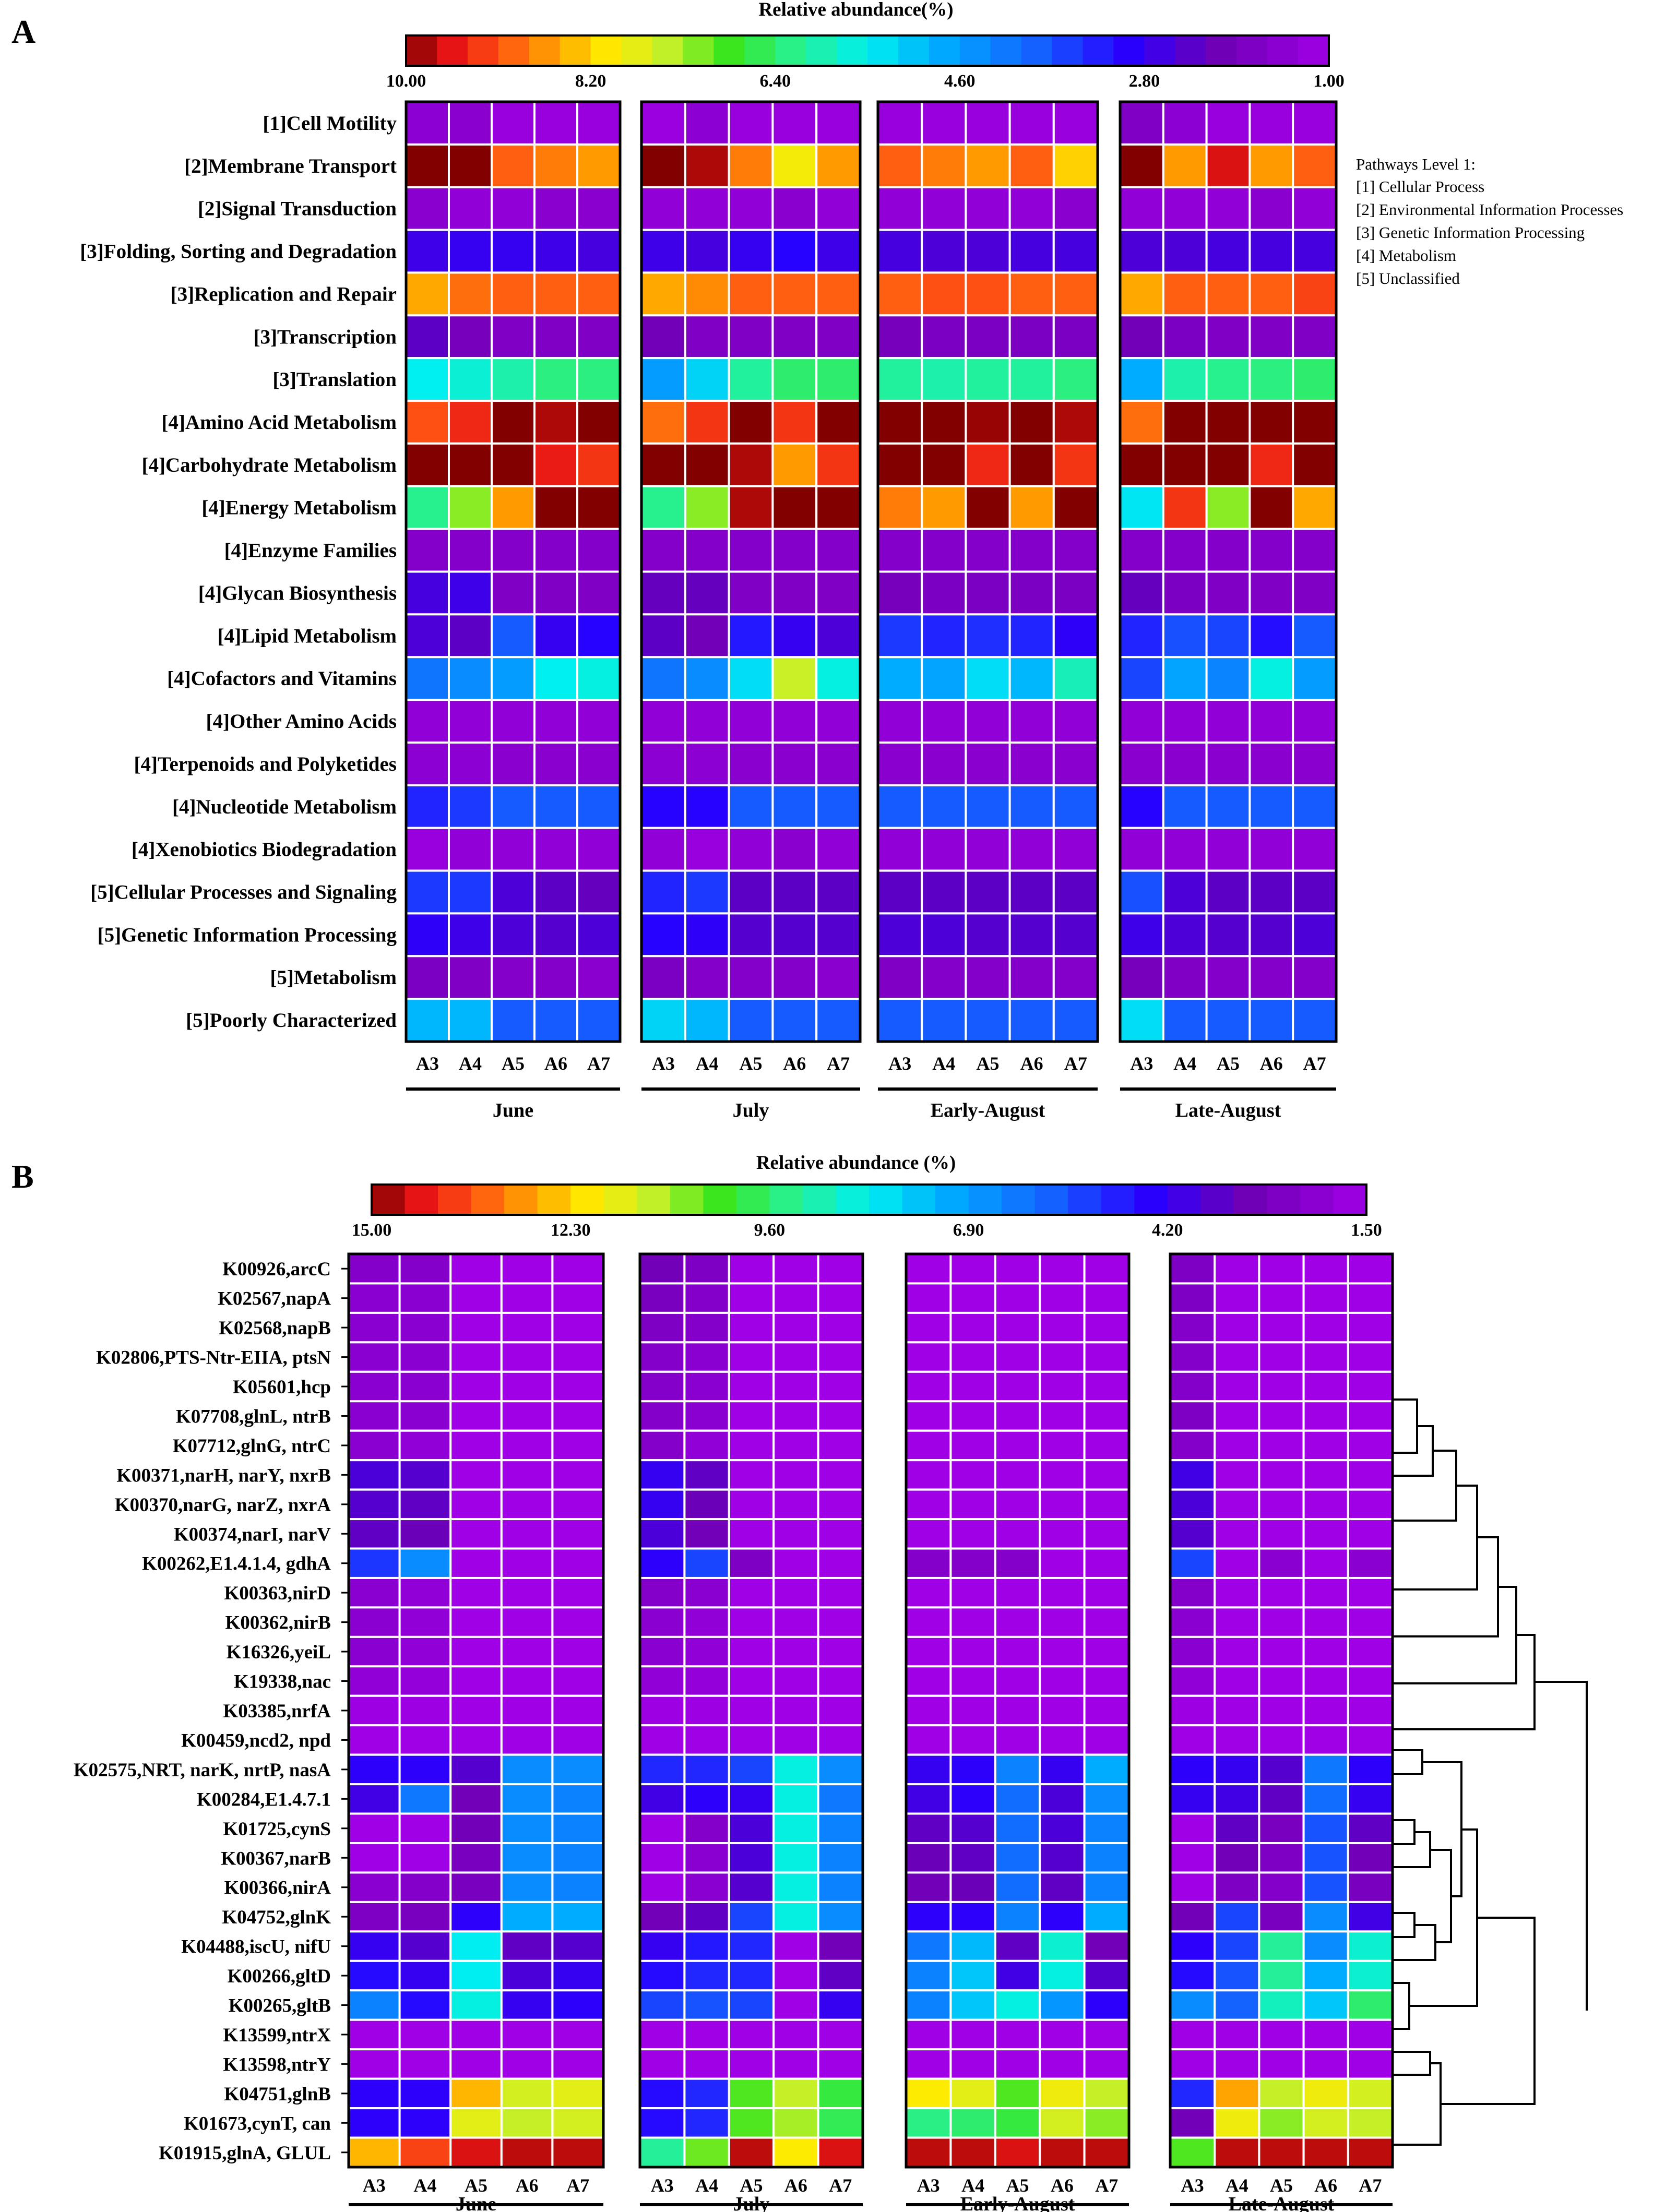 The height and width of the screenshot is (2212, 1677). Describe the element at coordinates (1443, 1917) in the screenshot. I see `dendrogram-branch` at that location.